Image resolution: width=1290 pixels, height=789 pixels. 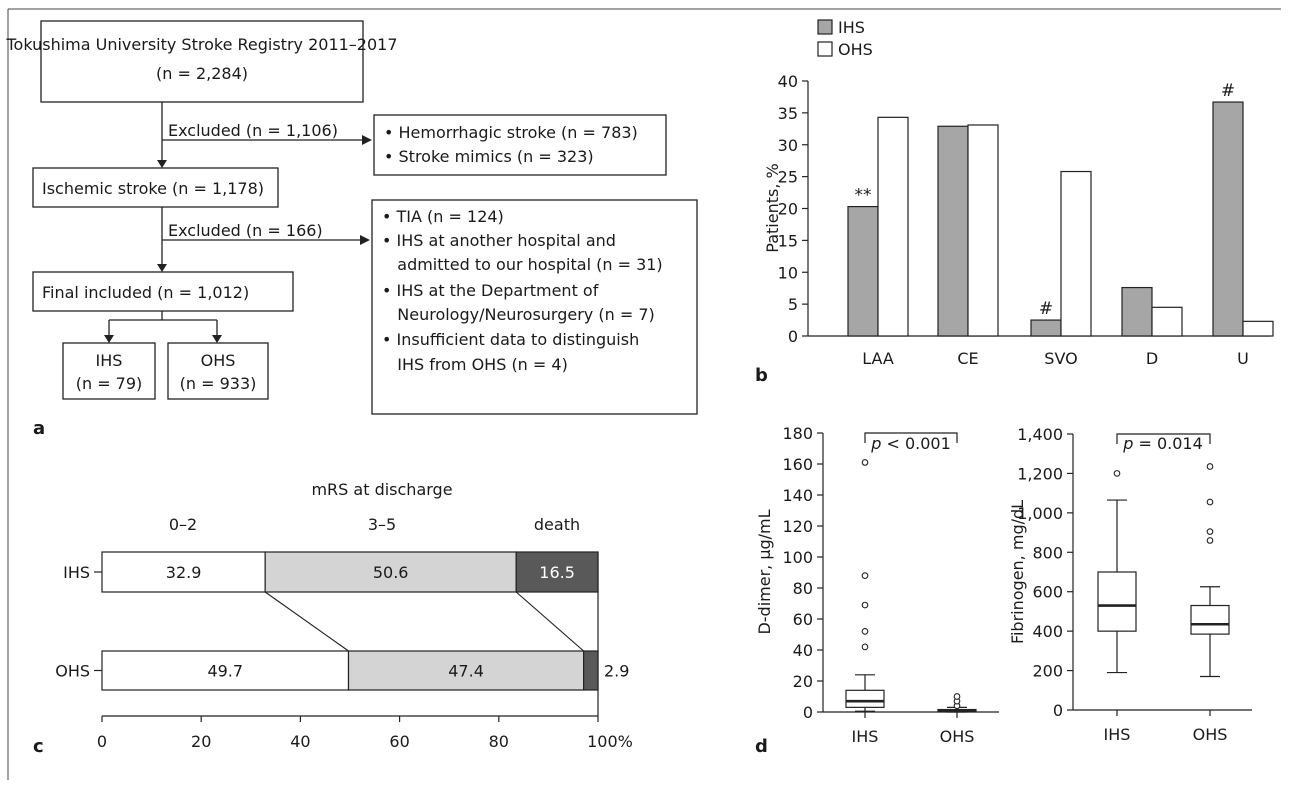 I want to click on ohs-group-label: OHS, so click(x=218, y=360).